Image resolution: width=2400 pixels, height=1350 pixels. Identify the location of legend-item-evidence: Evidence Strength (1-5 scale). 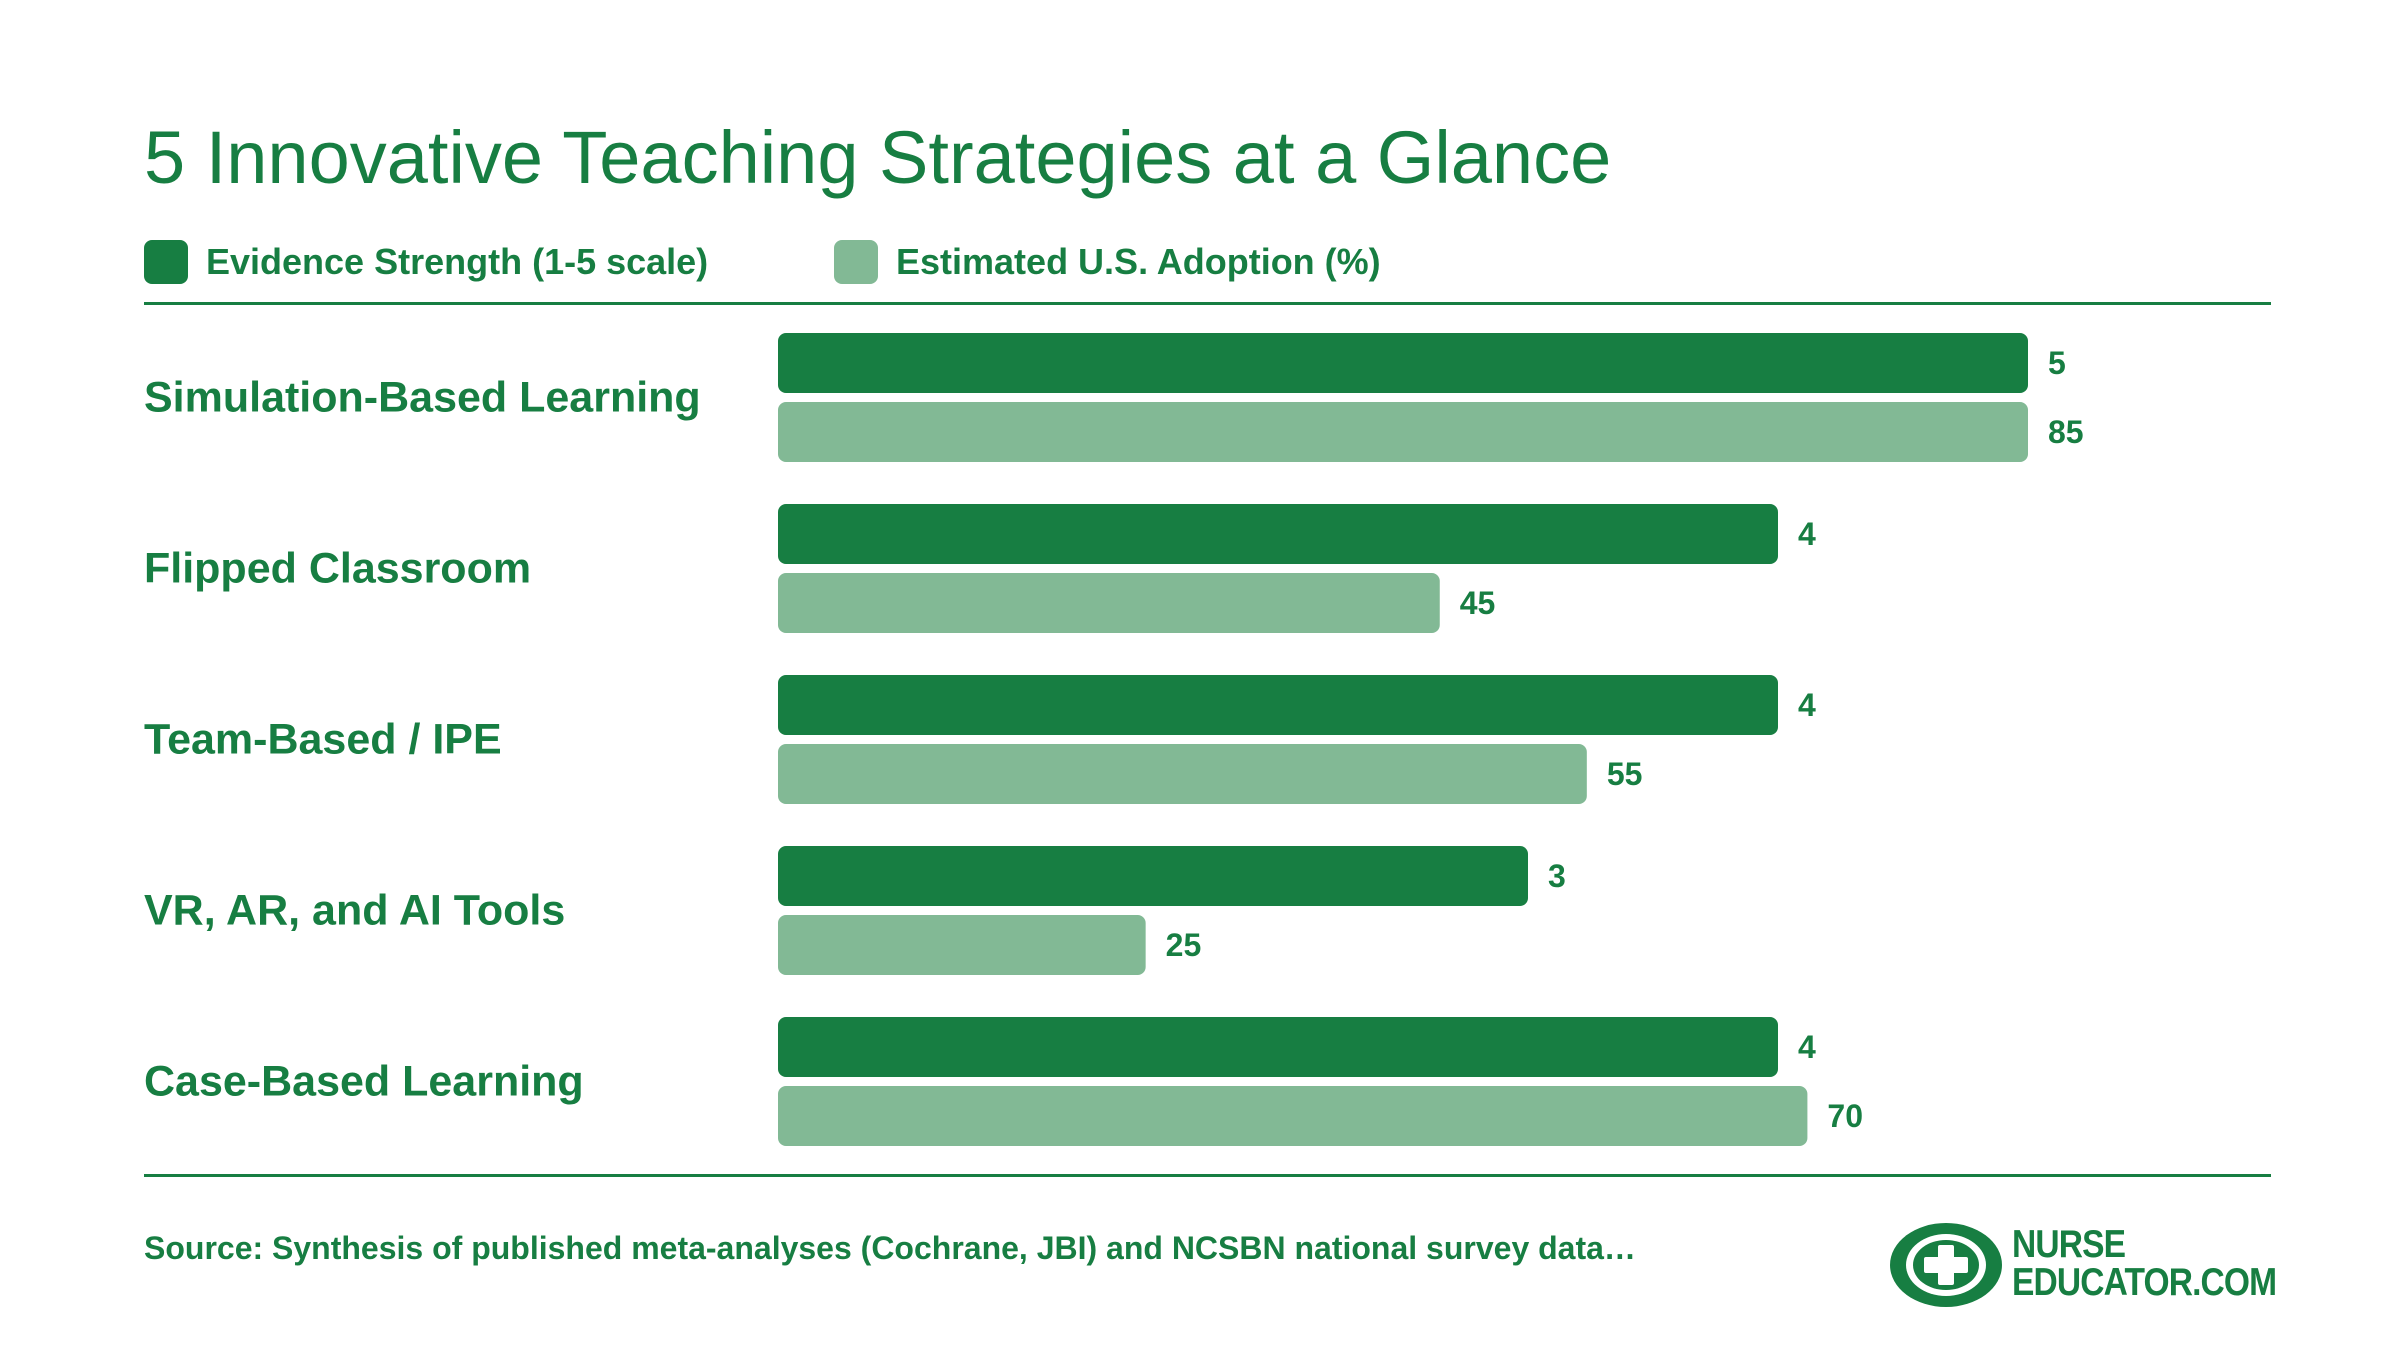
(426, 262).